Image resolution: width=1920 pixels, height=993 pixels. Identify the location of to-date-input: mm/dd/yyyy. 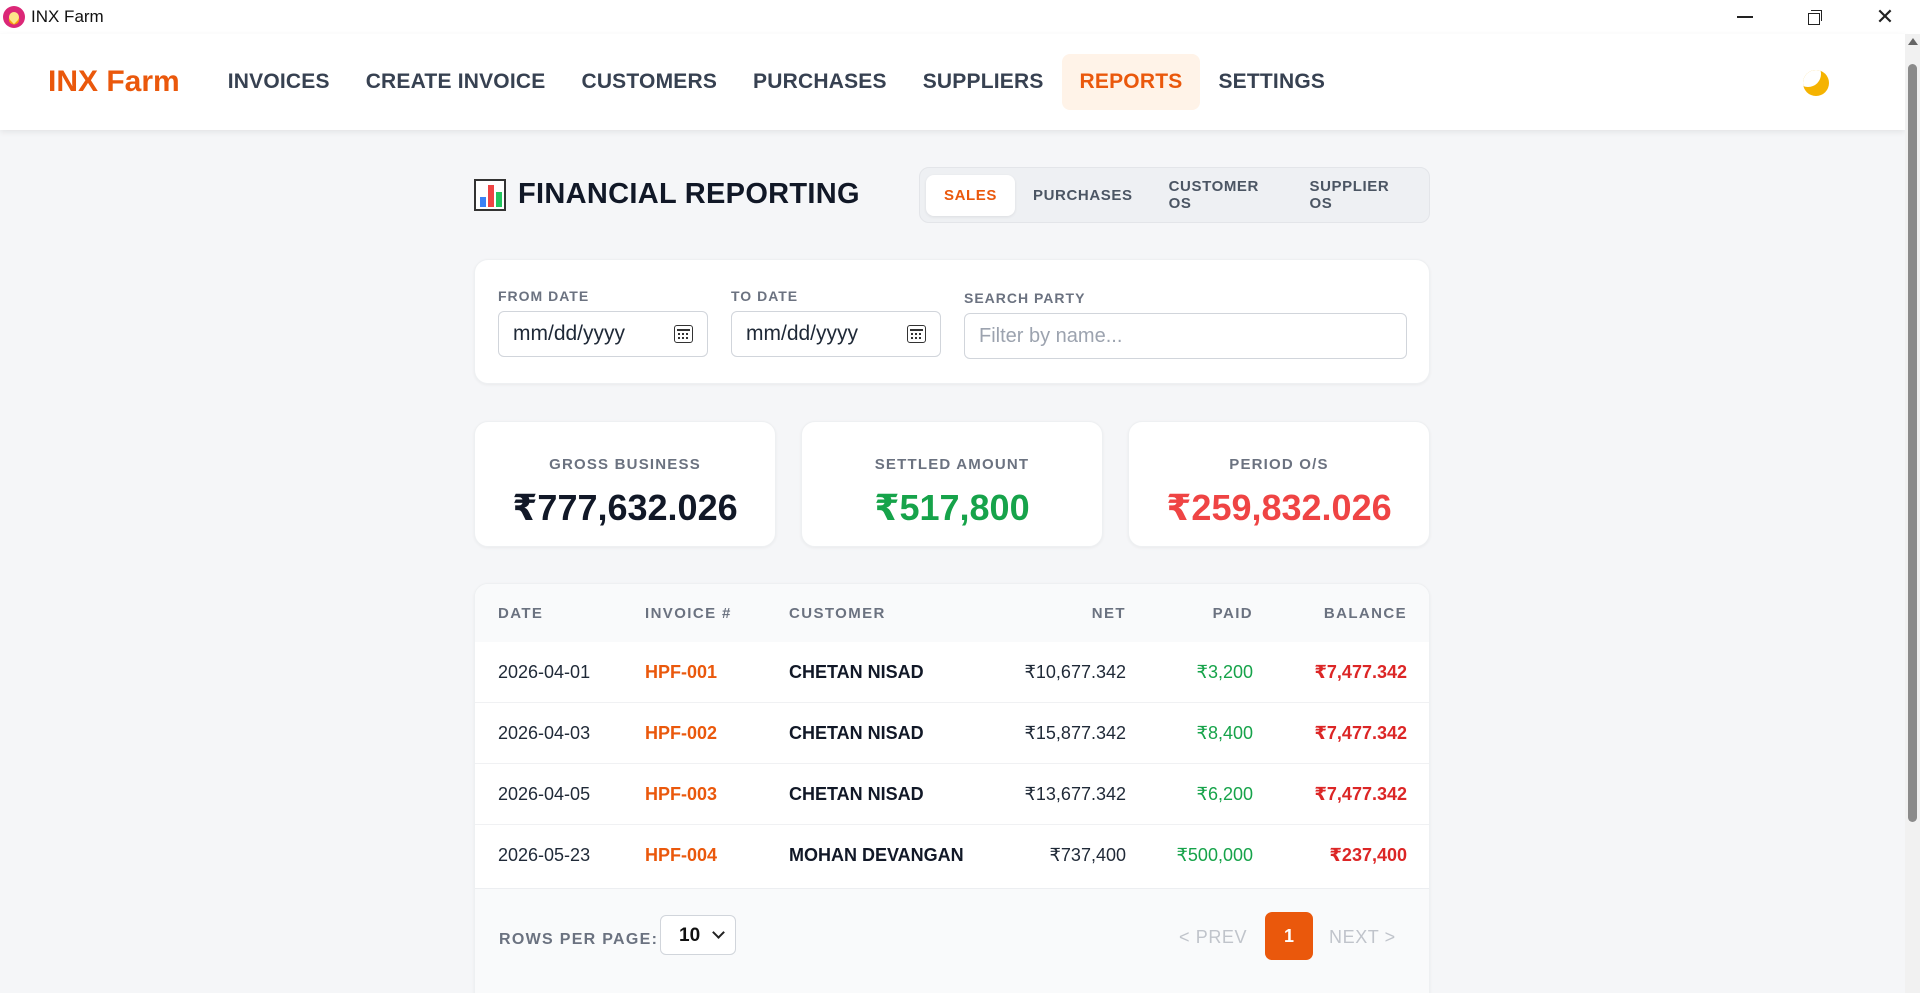
(836, 334).